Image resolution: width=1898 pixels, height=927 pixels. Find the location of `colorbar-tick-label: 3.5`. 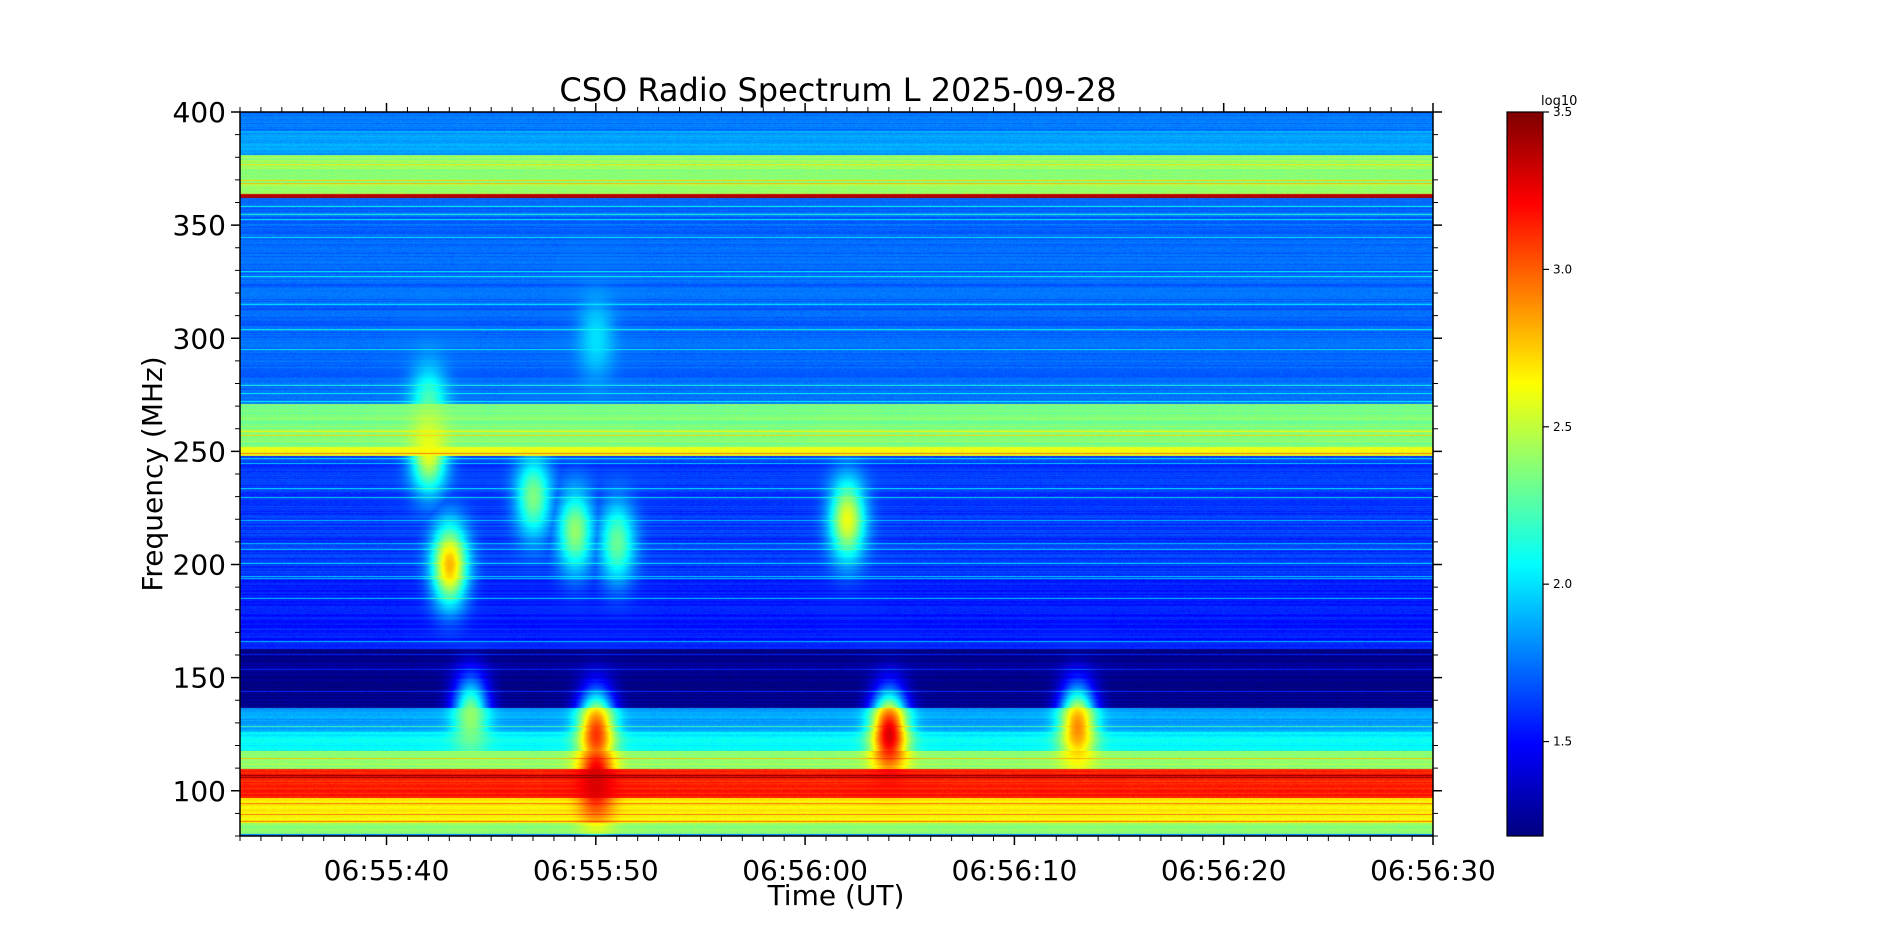

colorbar-tick-label: 3.5 is located at coordinates (1562, 112).